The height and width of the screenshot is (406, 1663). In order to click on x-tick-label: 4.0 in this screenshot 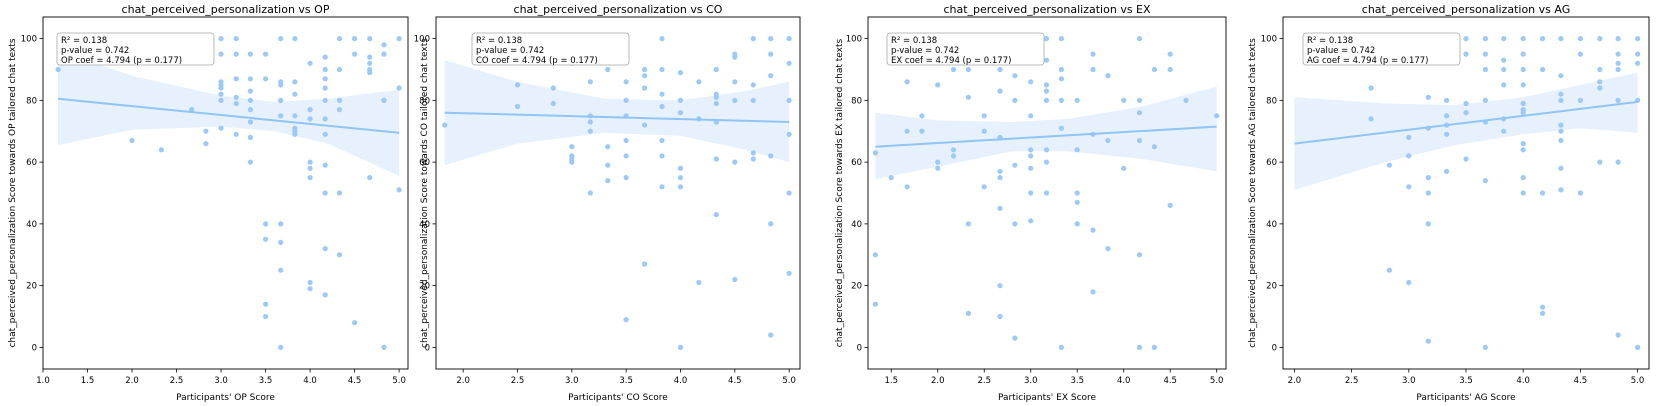, I will do `click(310, 381)`.